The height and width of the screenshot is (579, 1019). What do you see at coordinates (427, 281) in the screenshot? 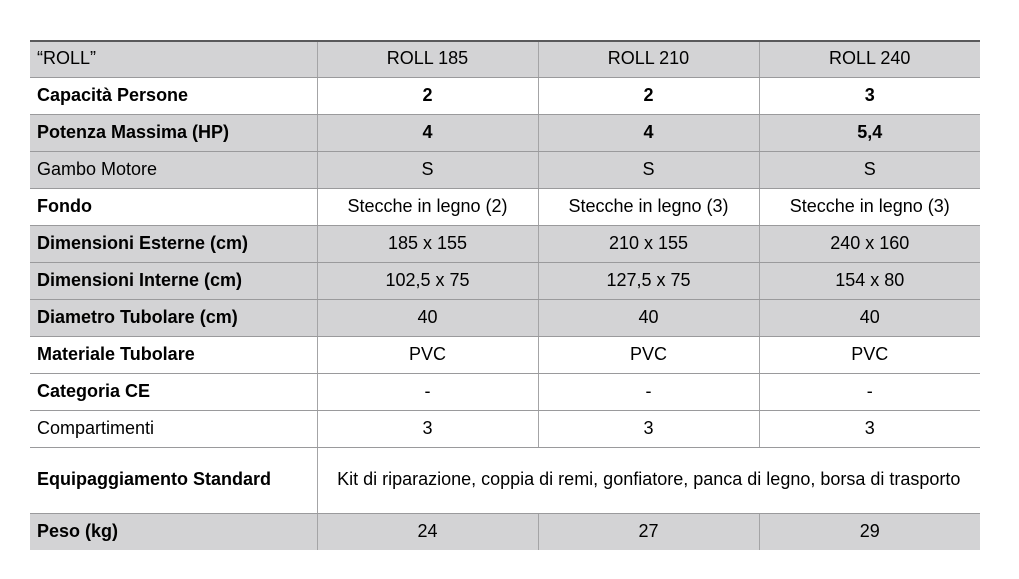
I see `cell-value: 102,5 x 75` at bounding box center [427, 281].